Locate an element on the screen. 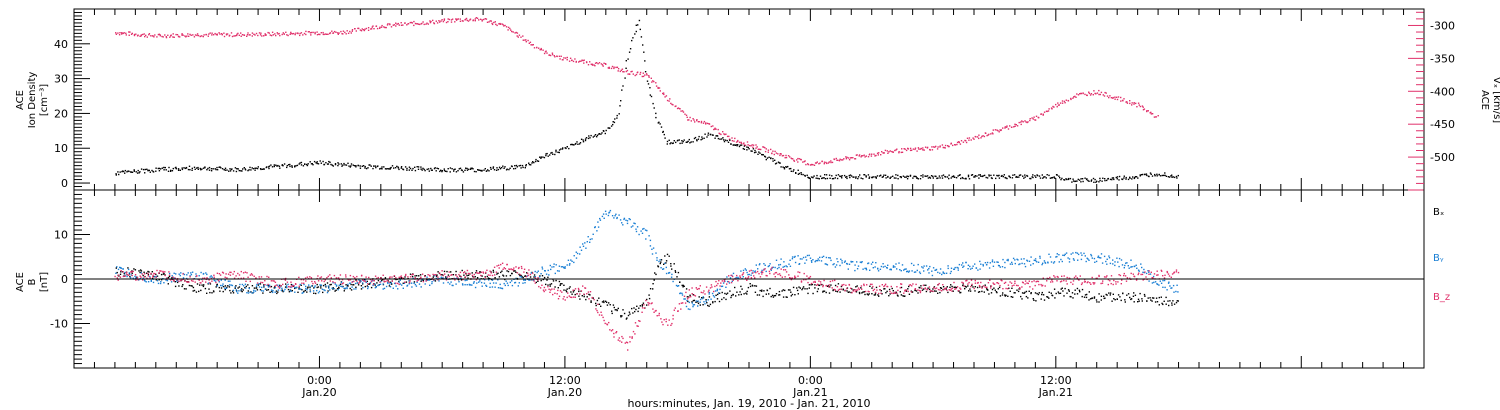  x-tick-time-label: 0:00 is located at coordinates (319, 380).